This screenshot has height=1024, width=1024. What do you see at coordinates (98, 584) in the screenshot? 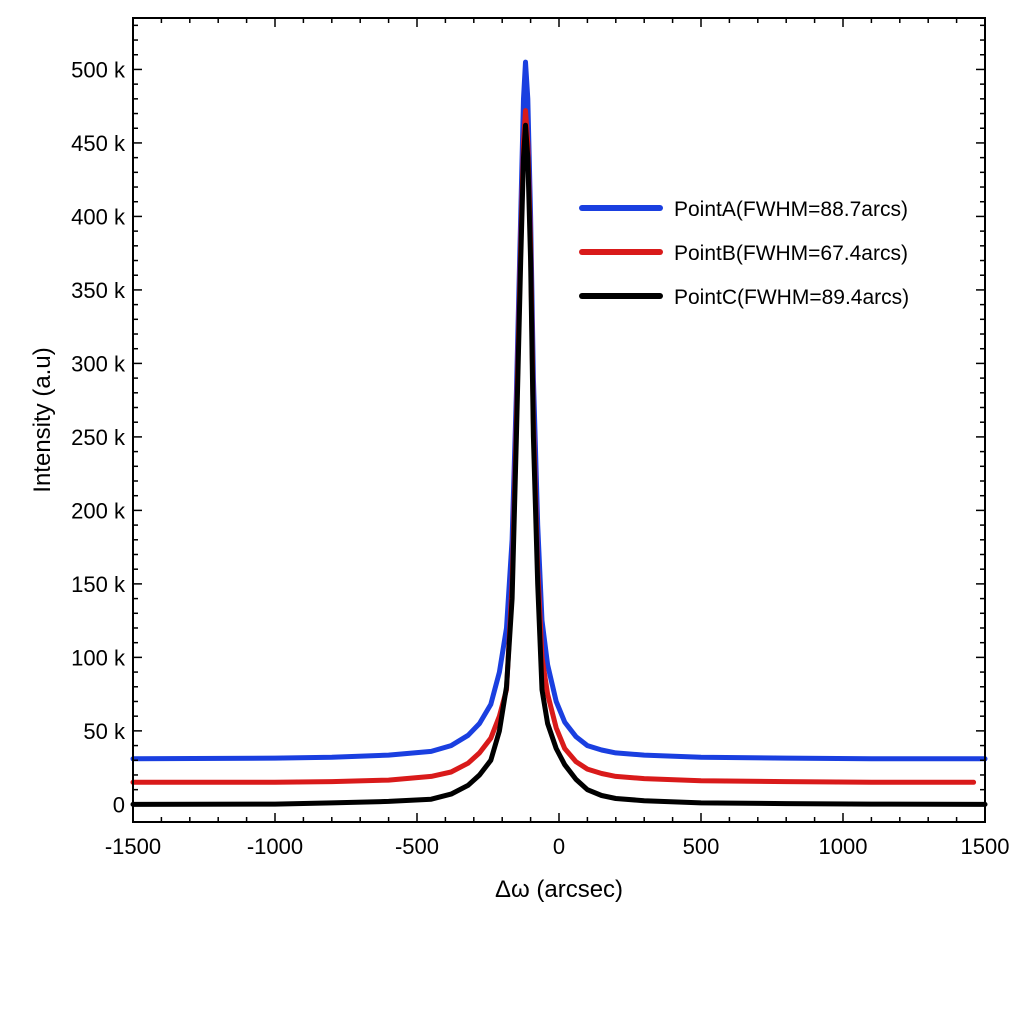
I see `y-tick-label: 150 k` at bounding box center [98, 584].